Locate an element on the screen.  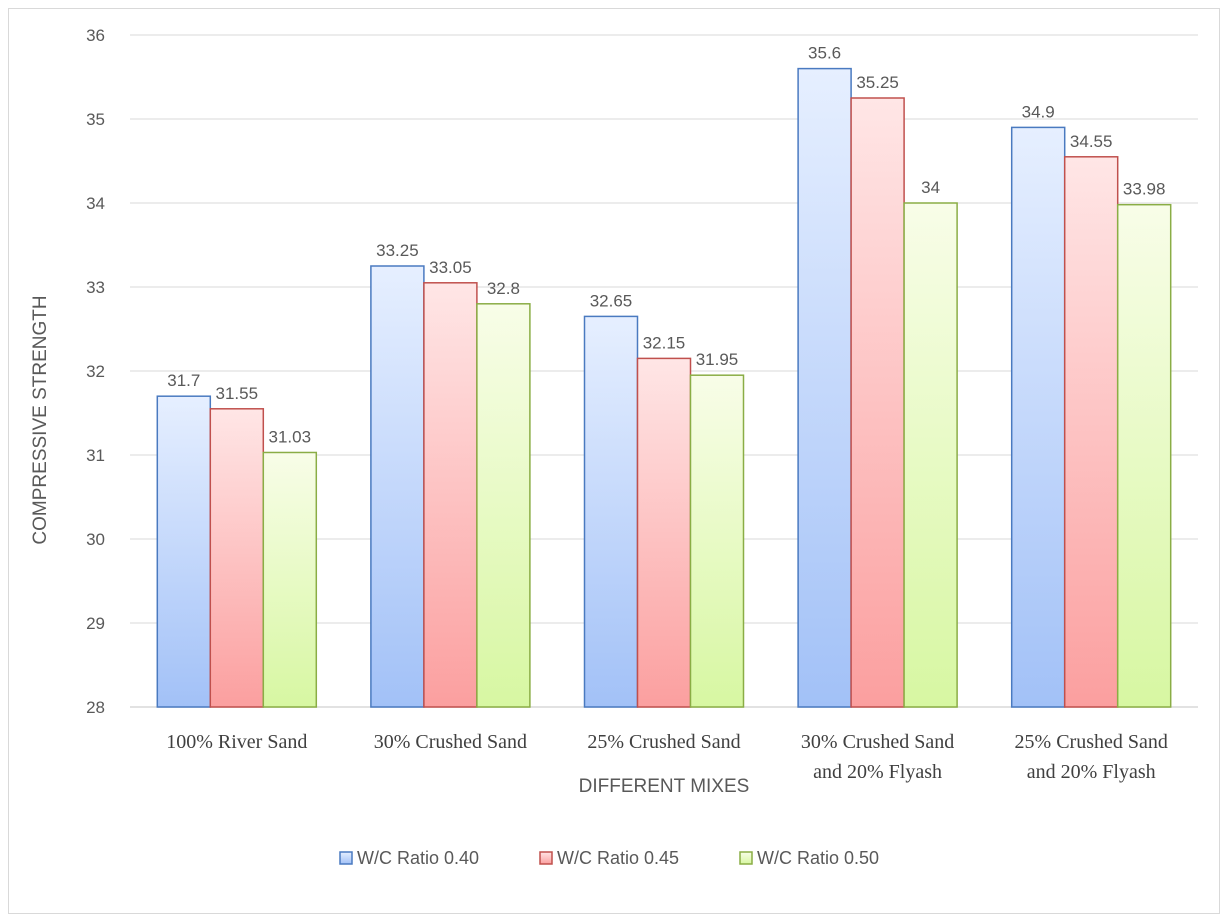
category-label: 100% River Sand is located at coordinates (236, 742).